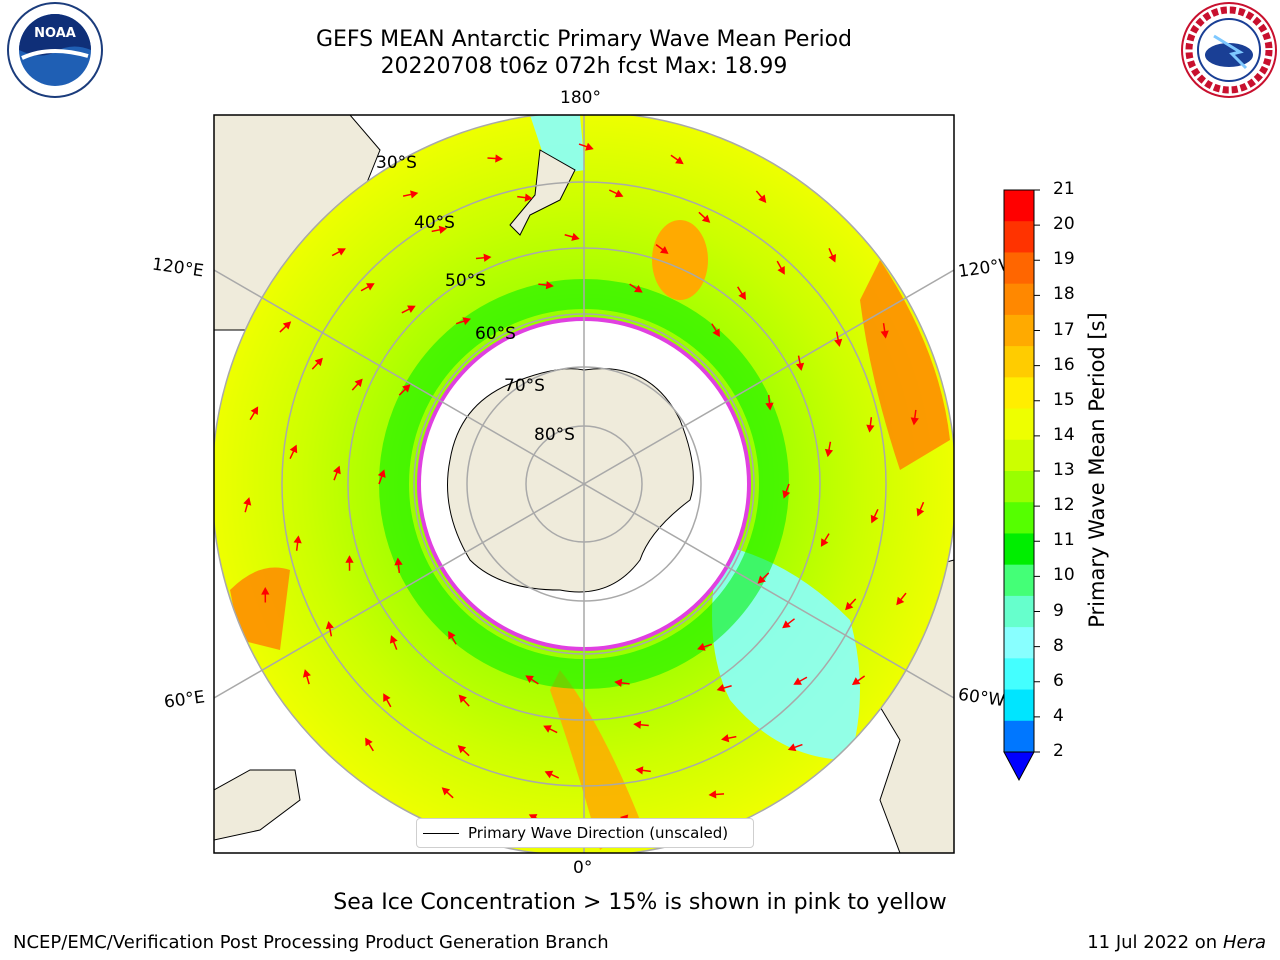  Describe the element at coordinates (1064, 399) in the screenshot. I see `colorbar-tick-label: 15` at that location.